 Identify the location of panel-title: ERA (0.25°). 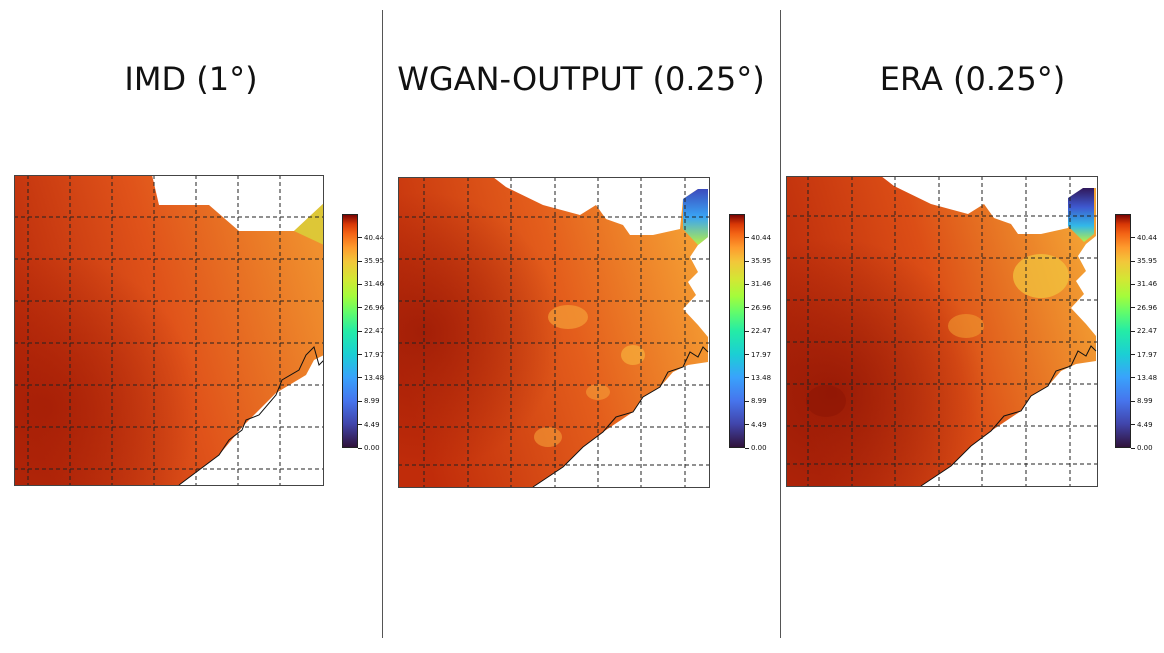
(972, 79).